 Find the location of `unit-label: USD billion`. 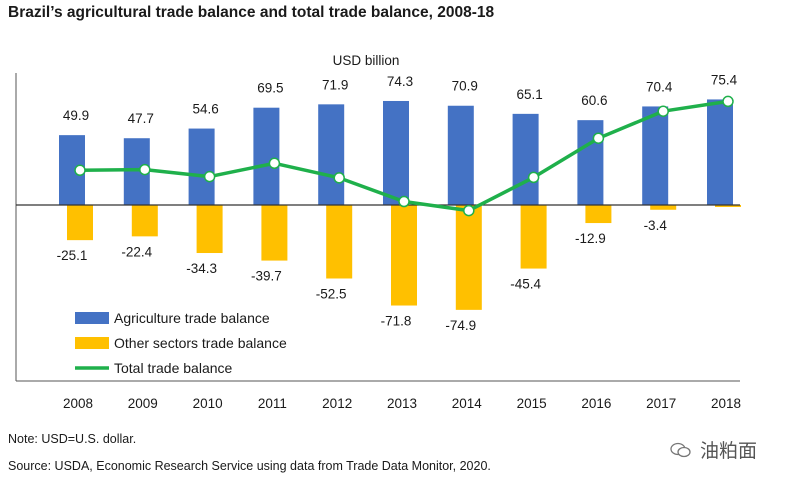

unit-label: USD billion is located at coordinates (366, 60).